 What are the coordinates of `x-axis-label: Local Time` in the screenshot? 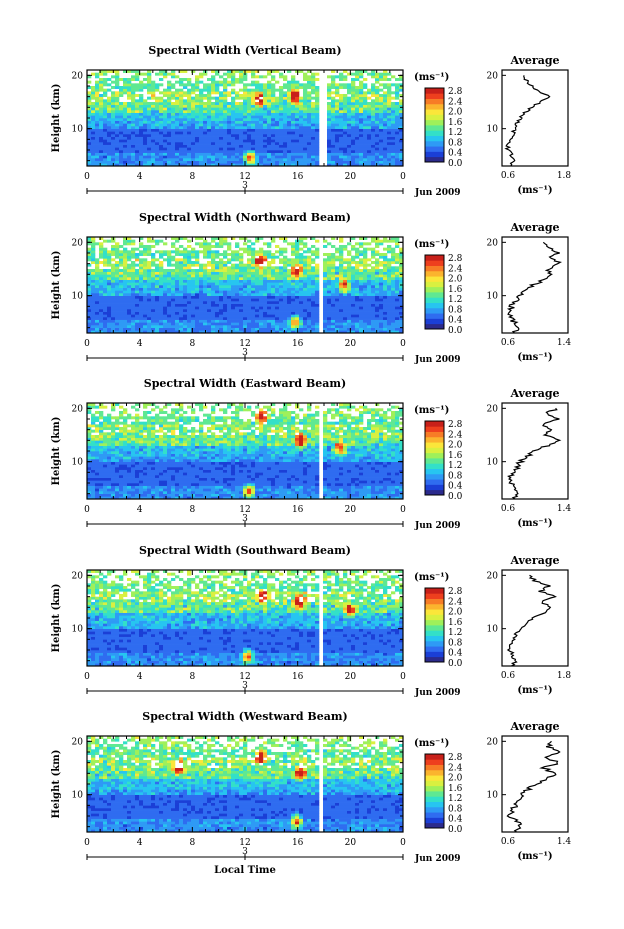 It's located at (245, 870).